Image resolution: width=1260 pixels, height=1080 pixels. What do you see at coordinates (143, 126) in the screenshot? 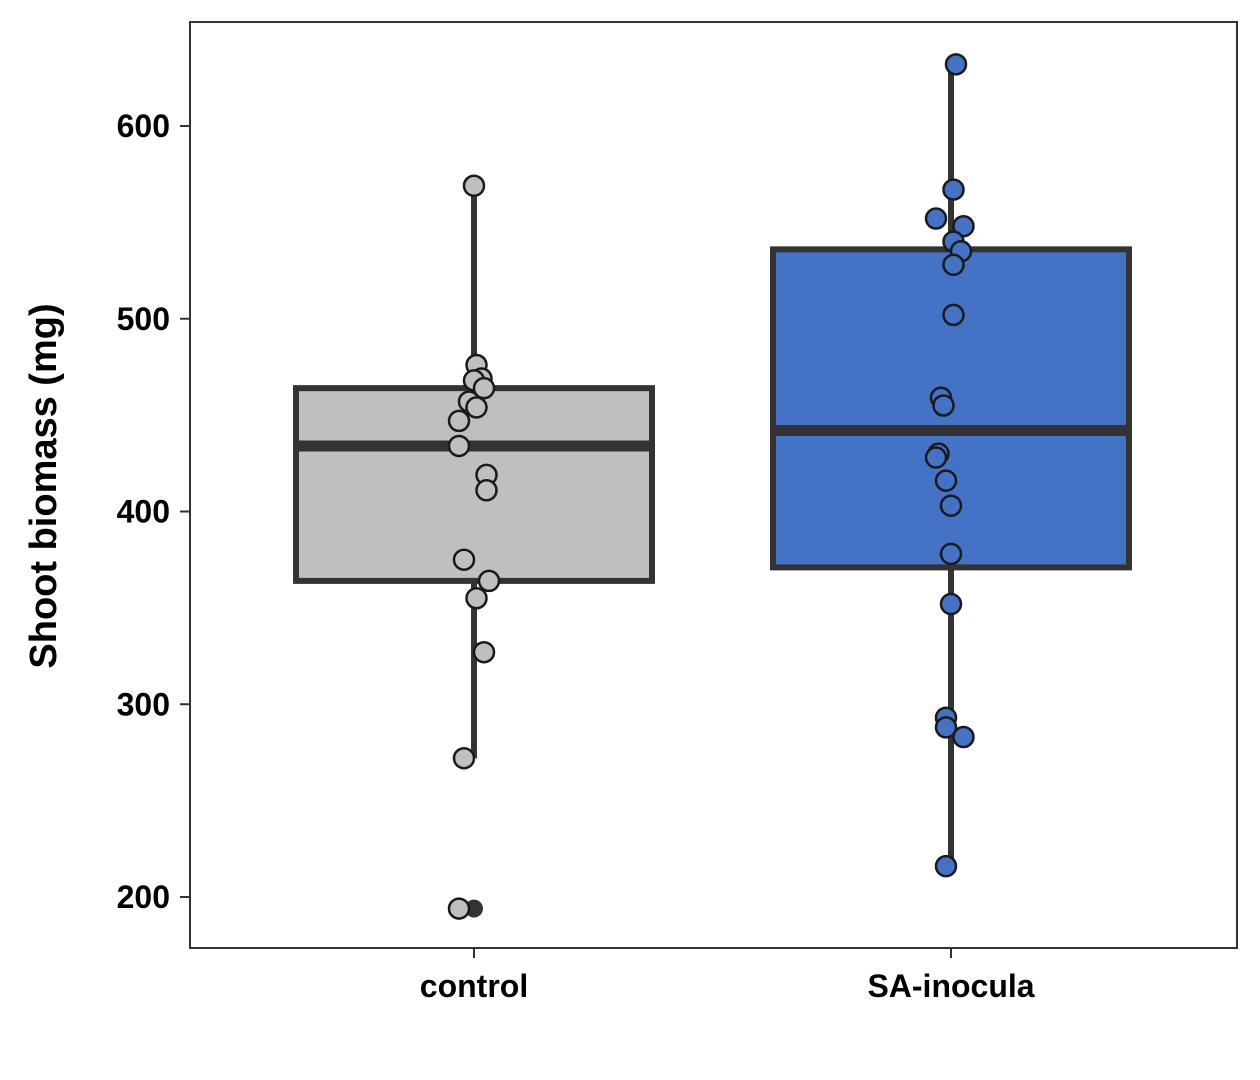
I see `y-tick-label: 600` at bounding box center [143, 126].